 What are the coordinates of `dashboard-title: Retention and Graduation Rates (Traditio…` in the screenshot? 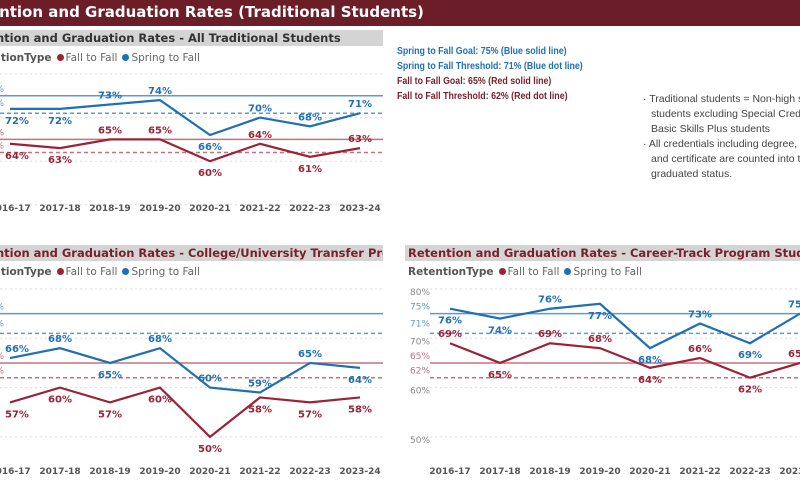 It's located at (212, 12).